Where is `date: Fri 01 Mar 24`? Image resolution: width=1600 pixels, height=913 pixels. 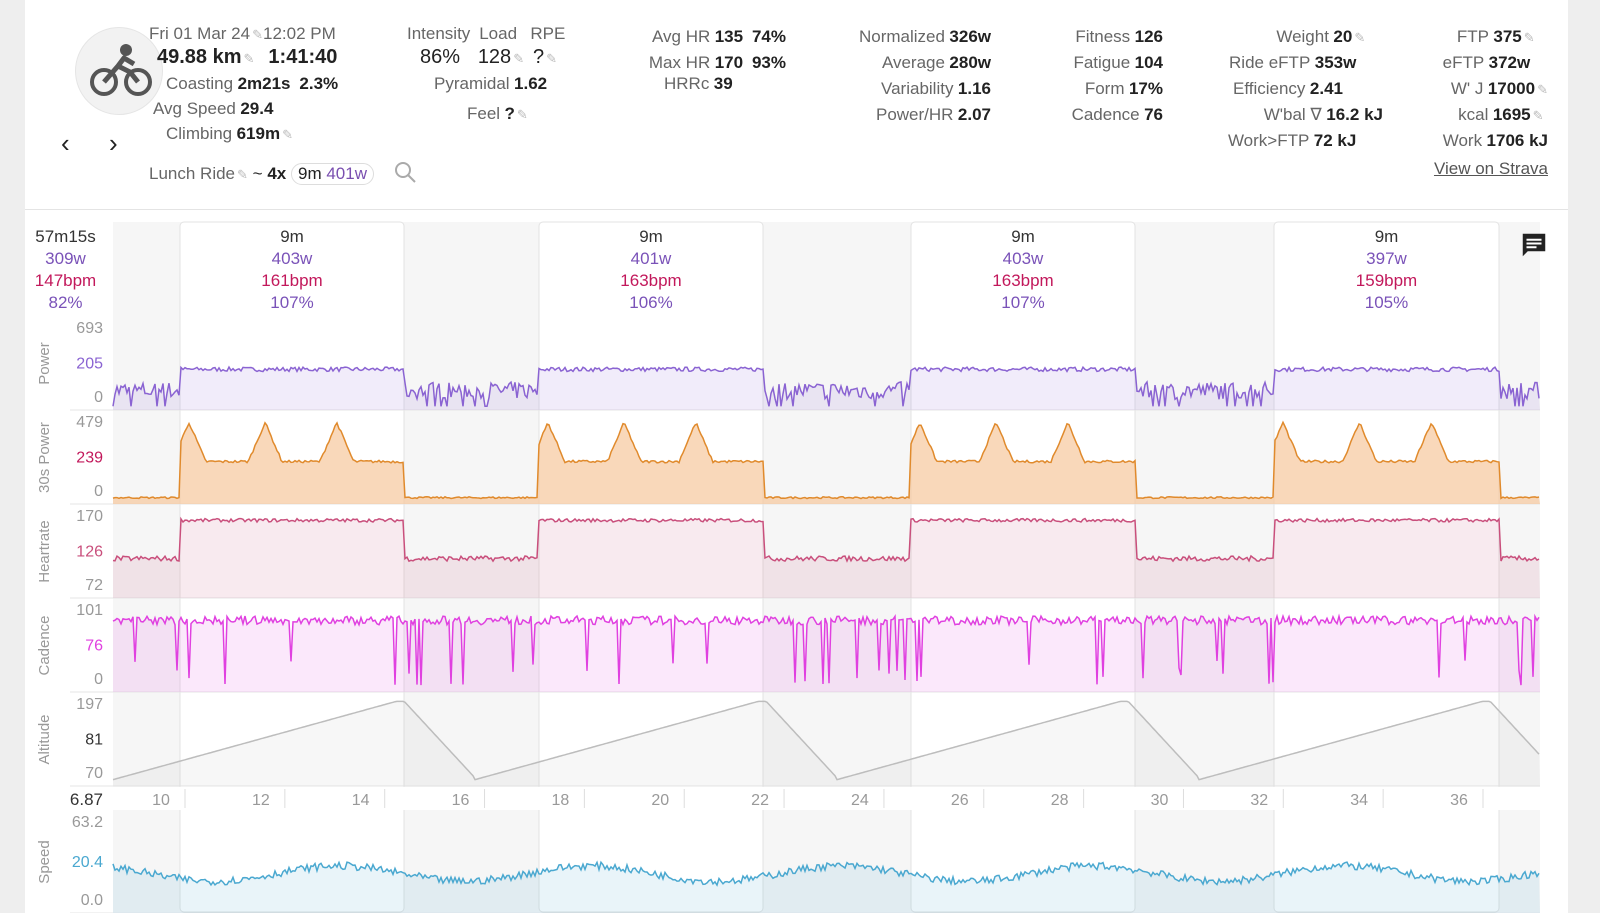 date: Fri 01 Mar 24 is located at coordinates (200, 33).